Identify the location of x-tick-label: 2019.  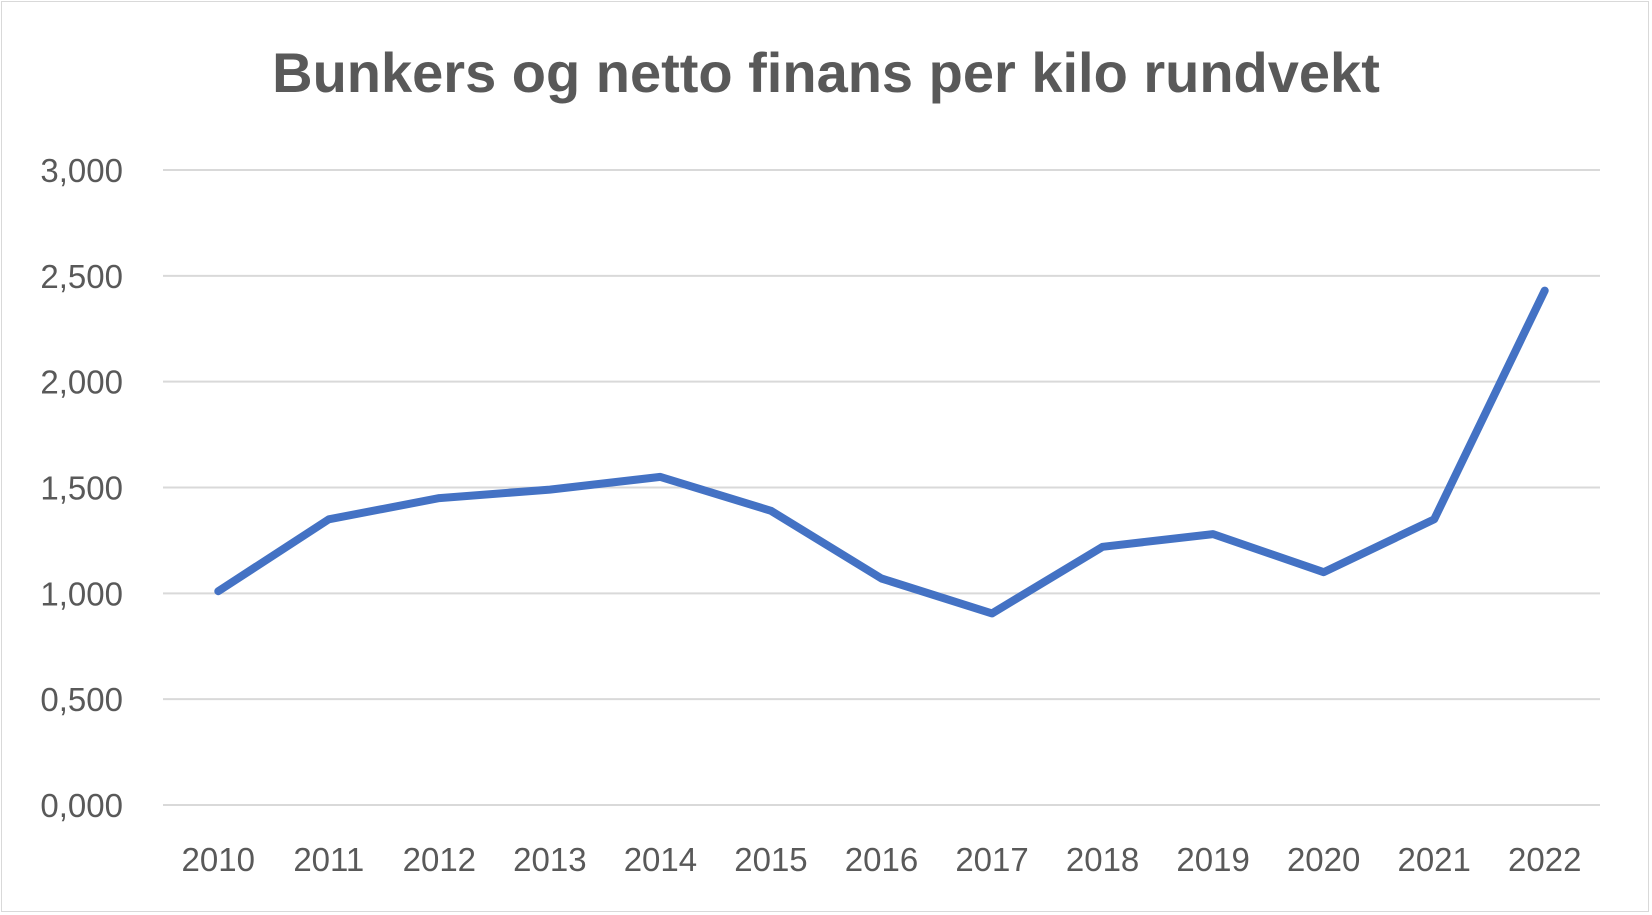
(1212, 859).